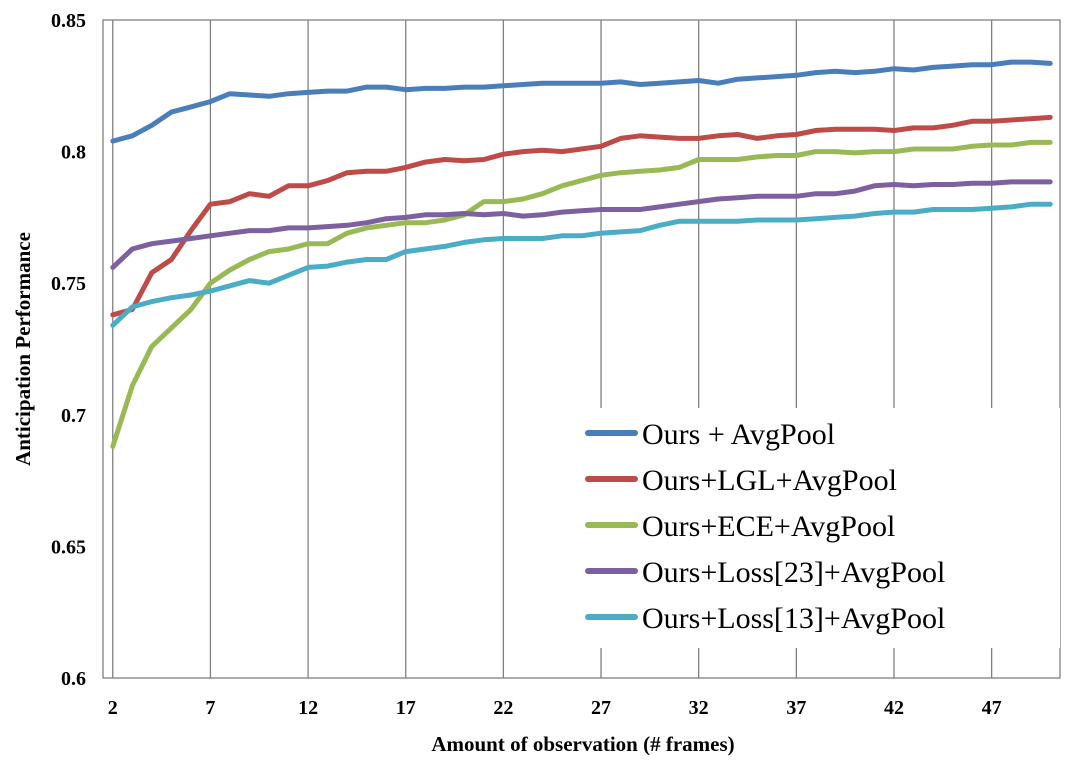 This screenshot has height=764, width=1074. What do you see at coordinates (582, 744) in the screenshot?
I see `x-axis-title: Amount of observation (# frames)` at bounding box center [582, 744].